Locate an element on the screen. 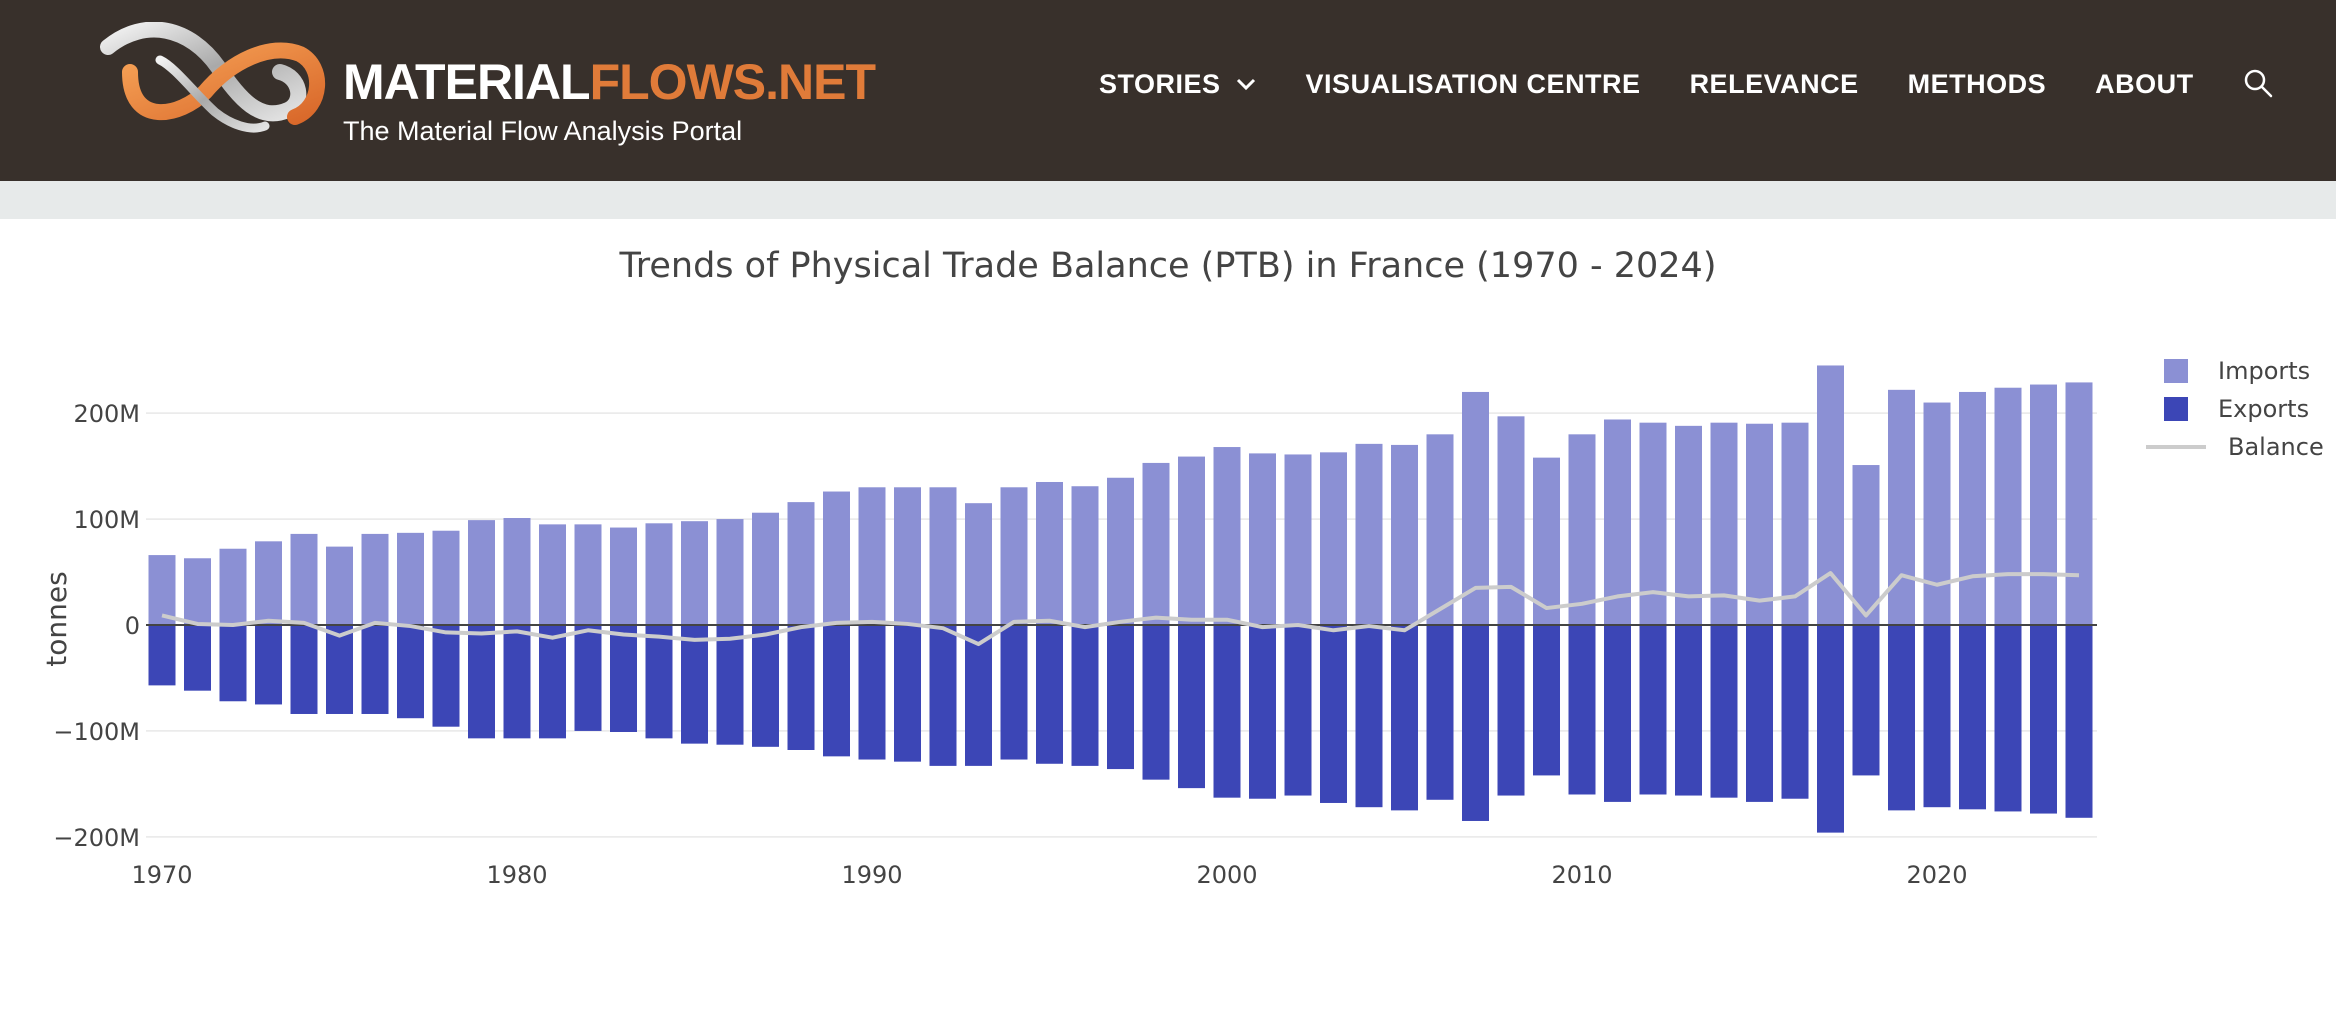 Image resolution: width=2336 pixels, height=1012 pixels. nav-item-about: ABOUT is located at coordinates (2144, 84).